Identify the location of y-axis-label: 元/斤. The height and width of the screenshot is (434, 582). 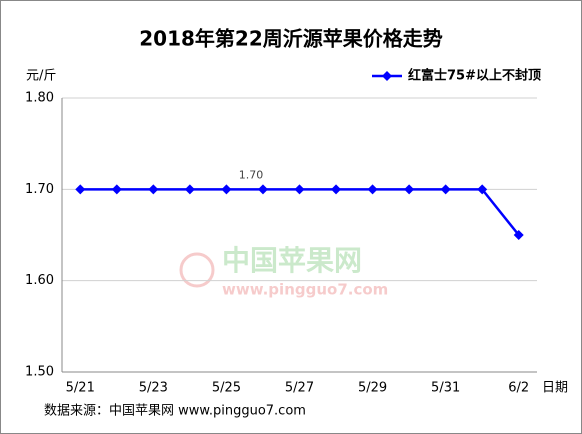
(41, 76).